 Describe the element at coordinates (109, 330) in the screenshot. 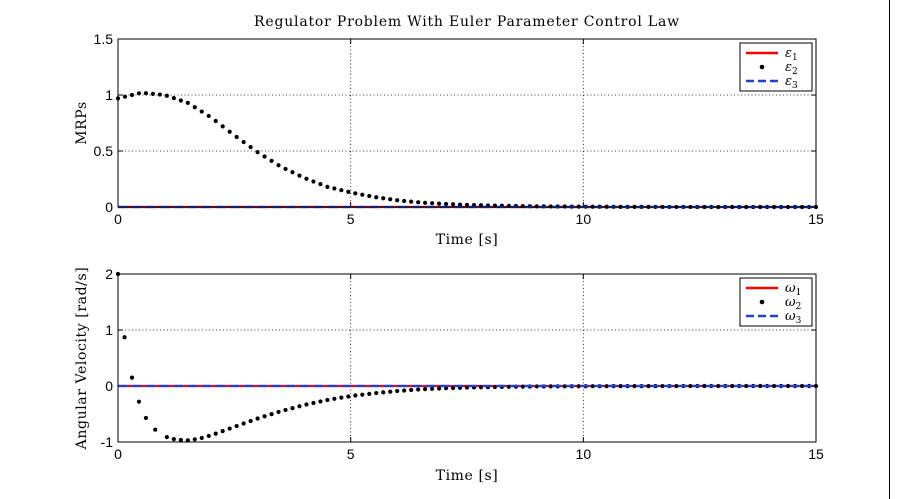

I see `y-tick-label: 1` at that location.